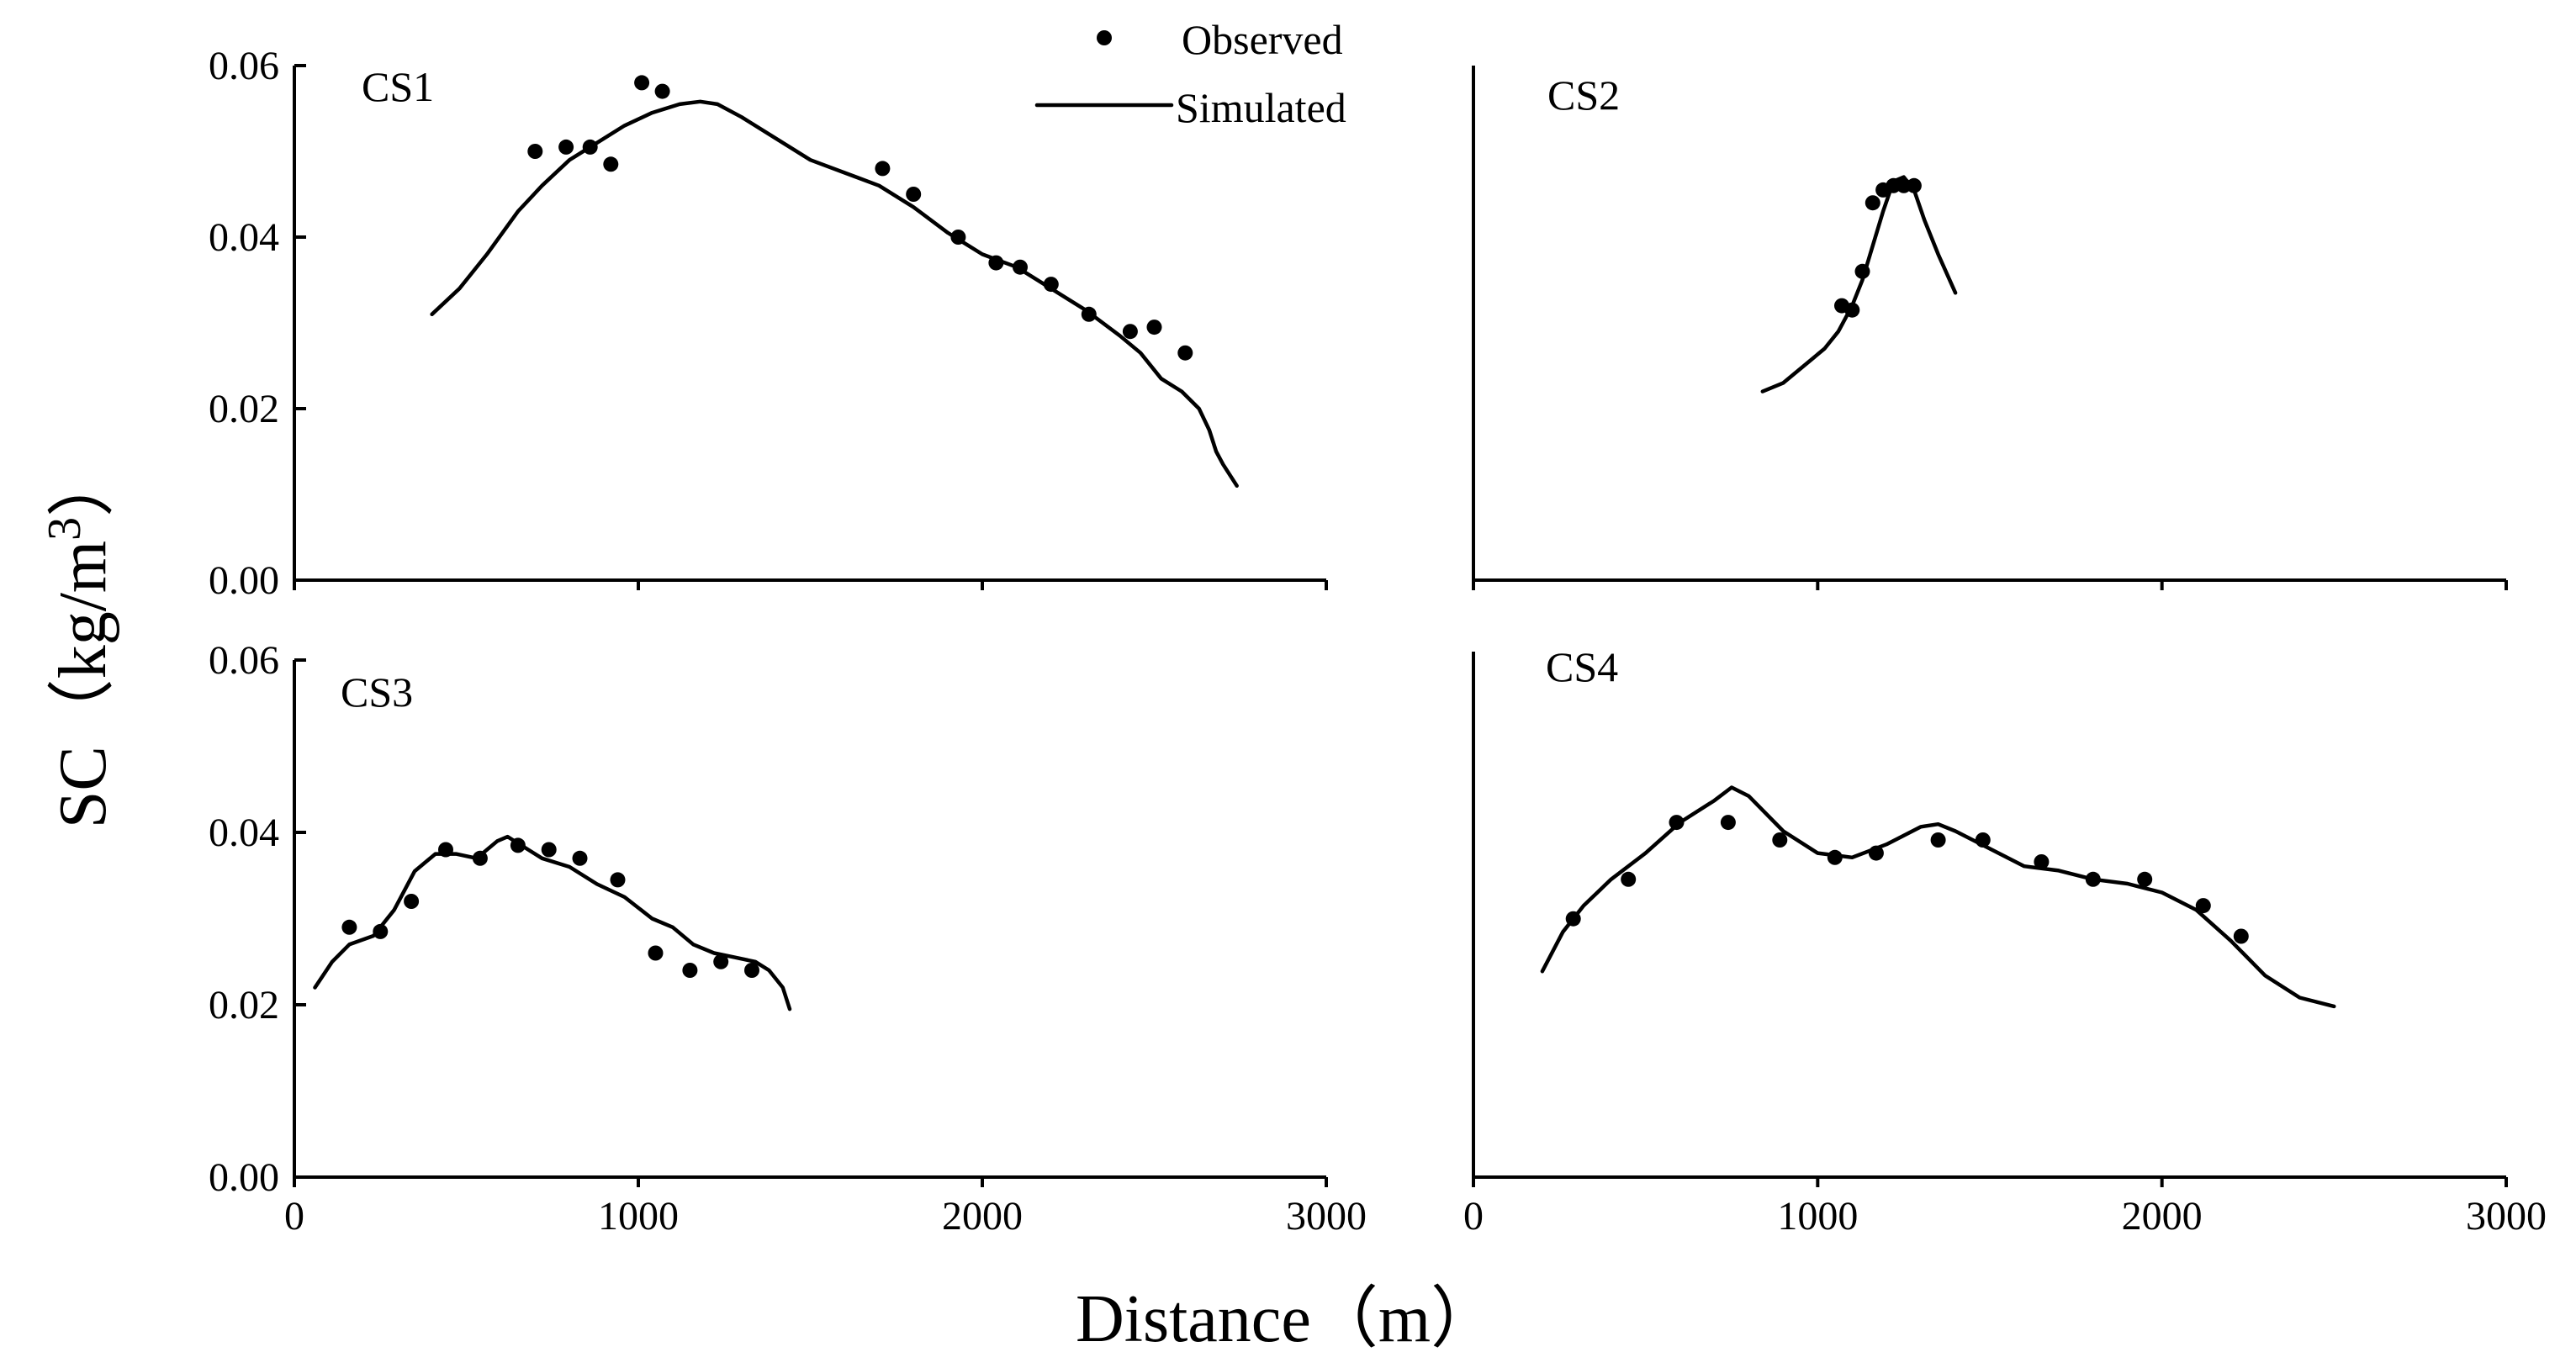 The image size is (2576, 1368). I want to click on legend-observed-label: Observed, so click(1262, 39).